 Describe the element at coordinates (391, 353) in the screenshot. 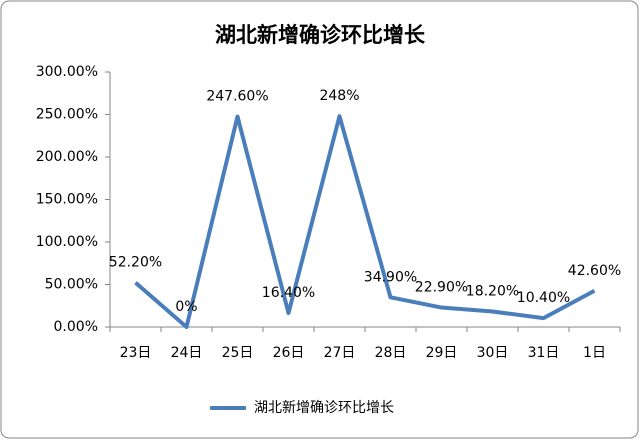

I see `x-tick-label: 28日` at that location.